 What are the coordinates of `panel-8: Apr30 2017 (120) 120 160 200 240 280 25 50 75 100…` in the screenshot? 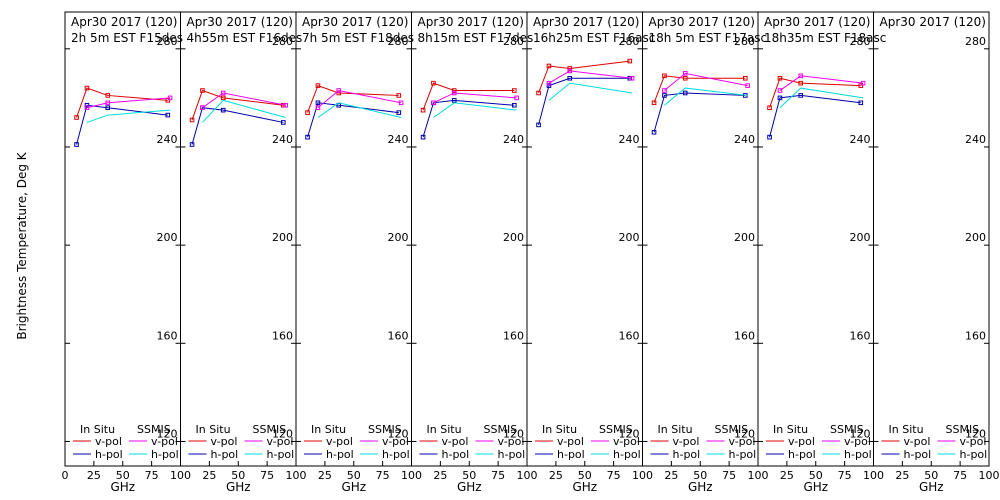 It's located at (936, 252).